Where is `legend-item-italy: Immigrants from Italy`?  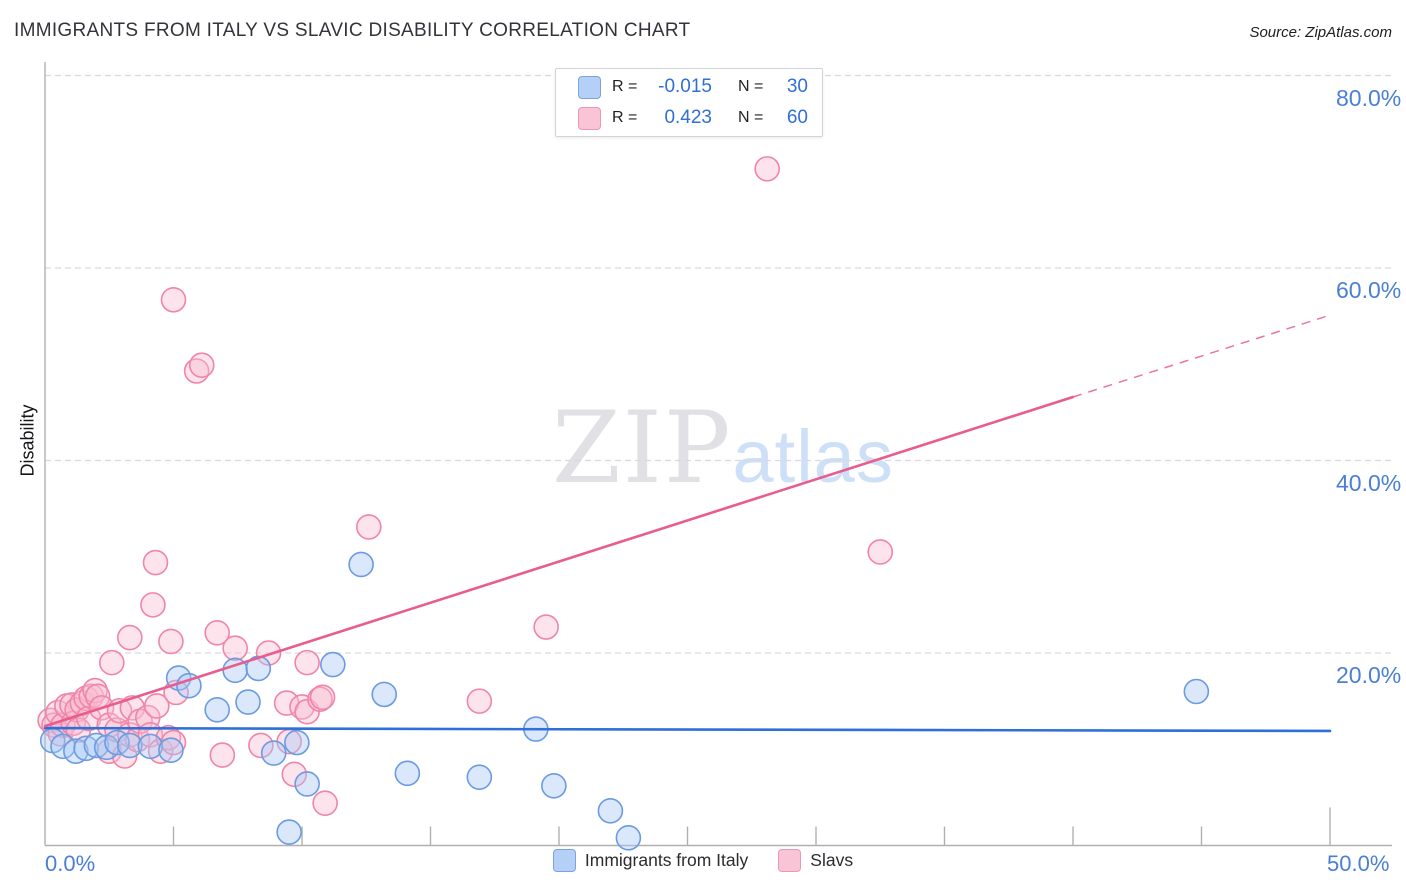
legend-item-italy: Immigrants from Italy is located at coordinates (650, 860).